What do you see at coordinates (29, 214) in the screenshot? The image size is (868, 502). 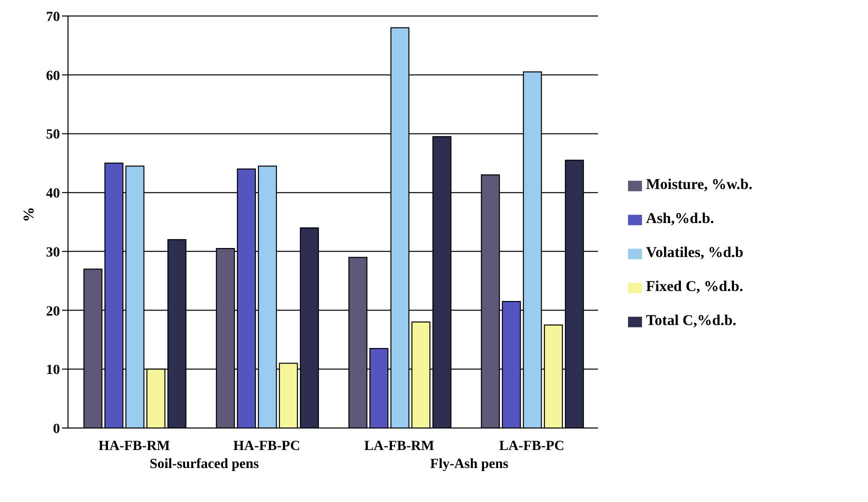 I see `y-axis-title: %` at bounding box center [29, 214].